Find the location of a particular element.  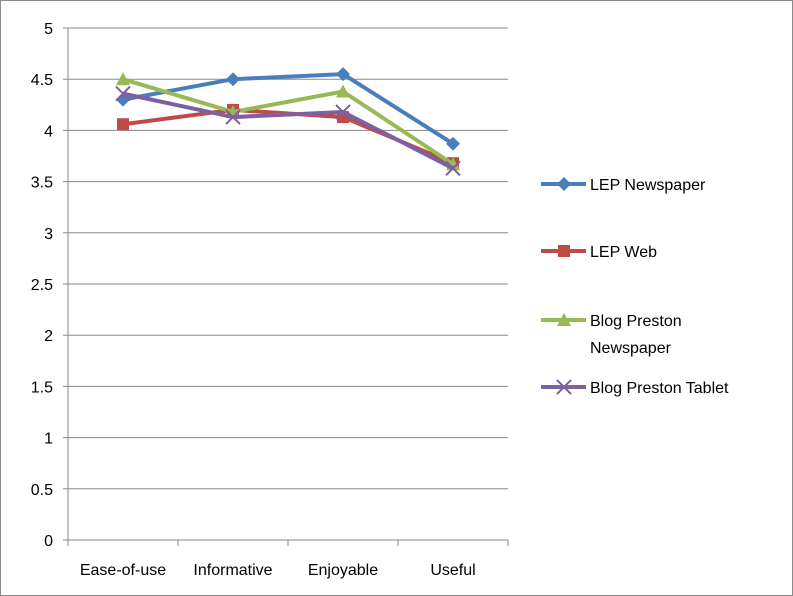

y-tick-label: 1 is located at coordinates (48, 439).